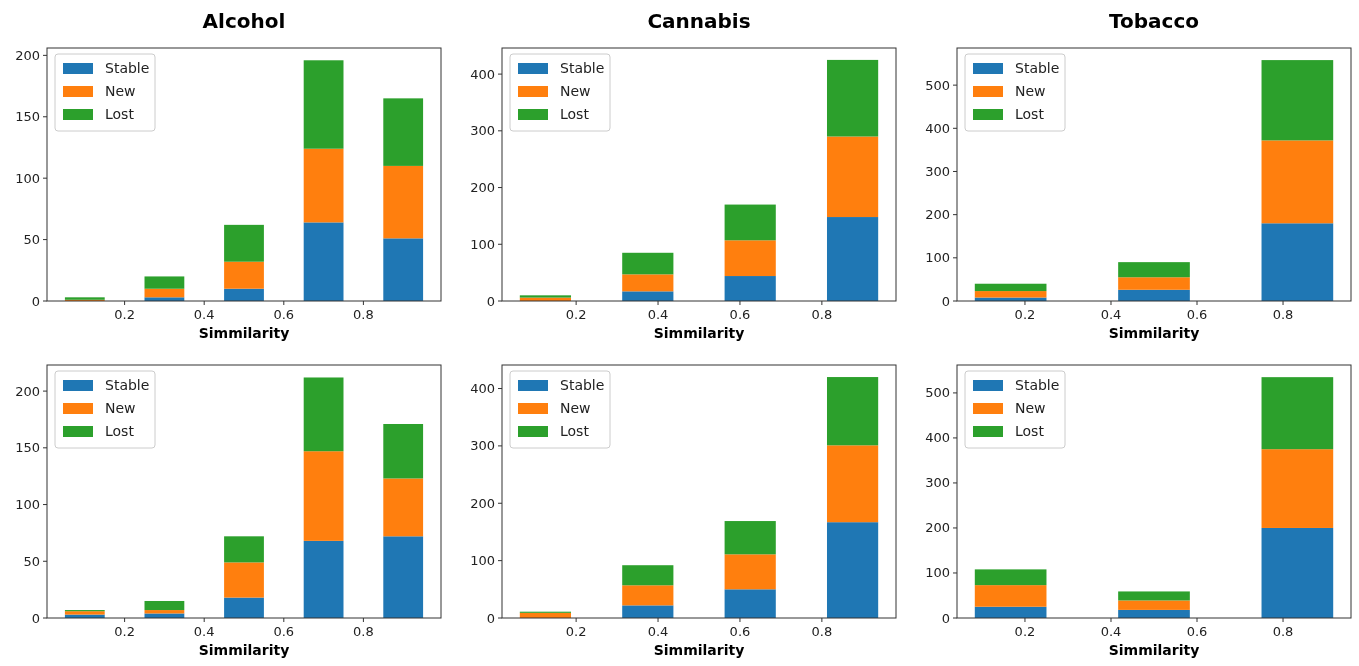 The image size is (1359, 666). Describe the element at coordinates (699, 21) in the screenshot. I see `chart-title: Cannabis` at that location.